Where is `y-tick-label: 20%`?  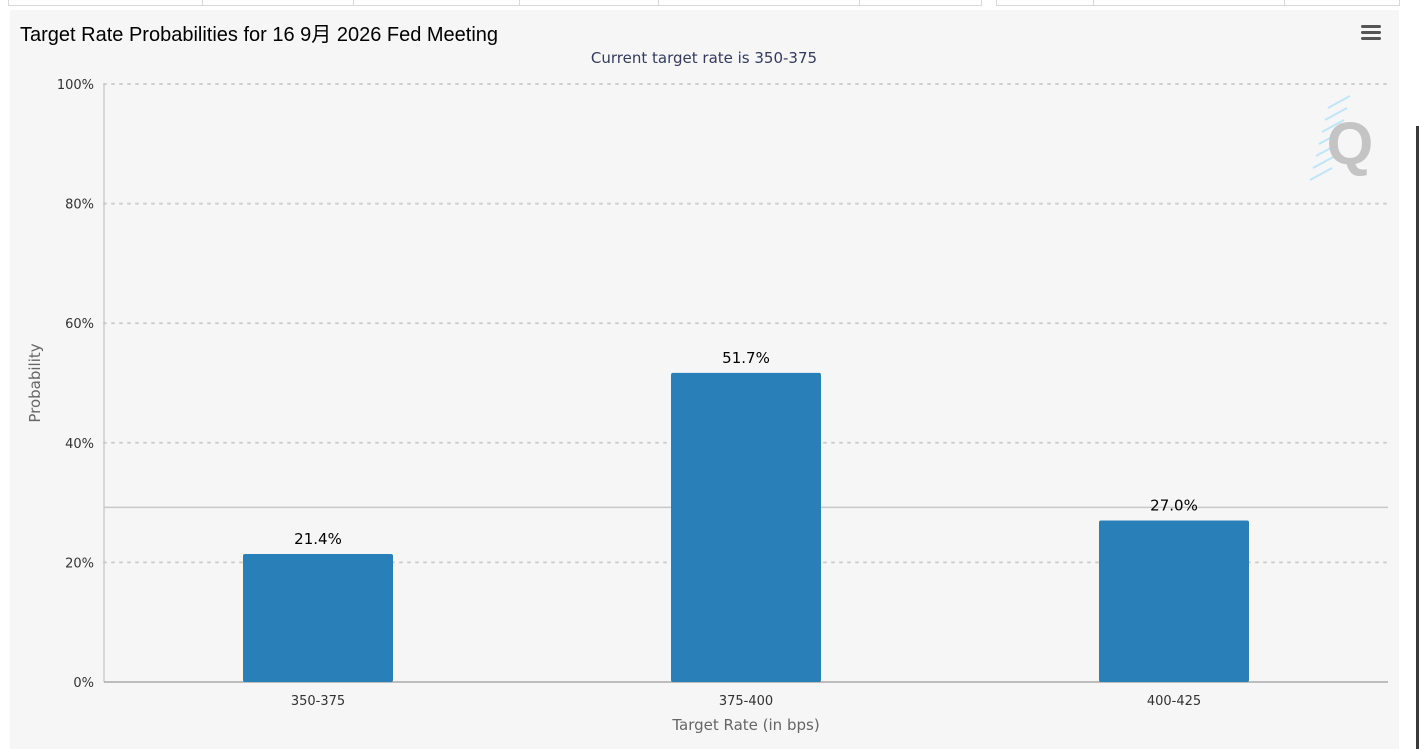
y-tick-label: 20% is located at coordinates (79, 563).